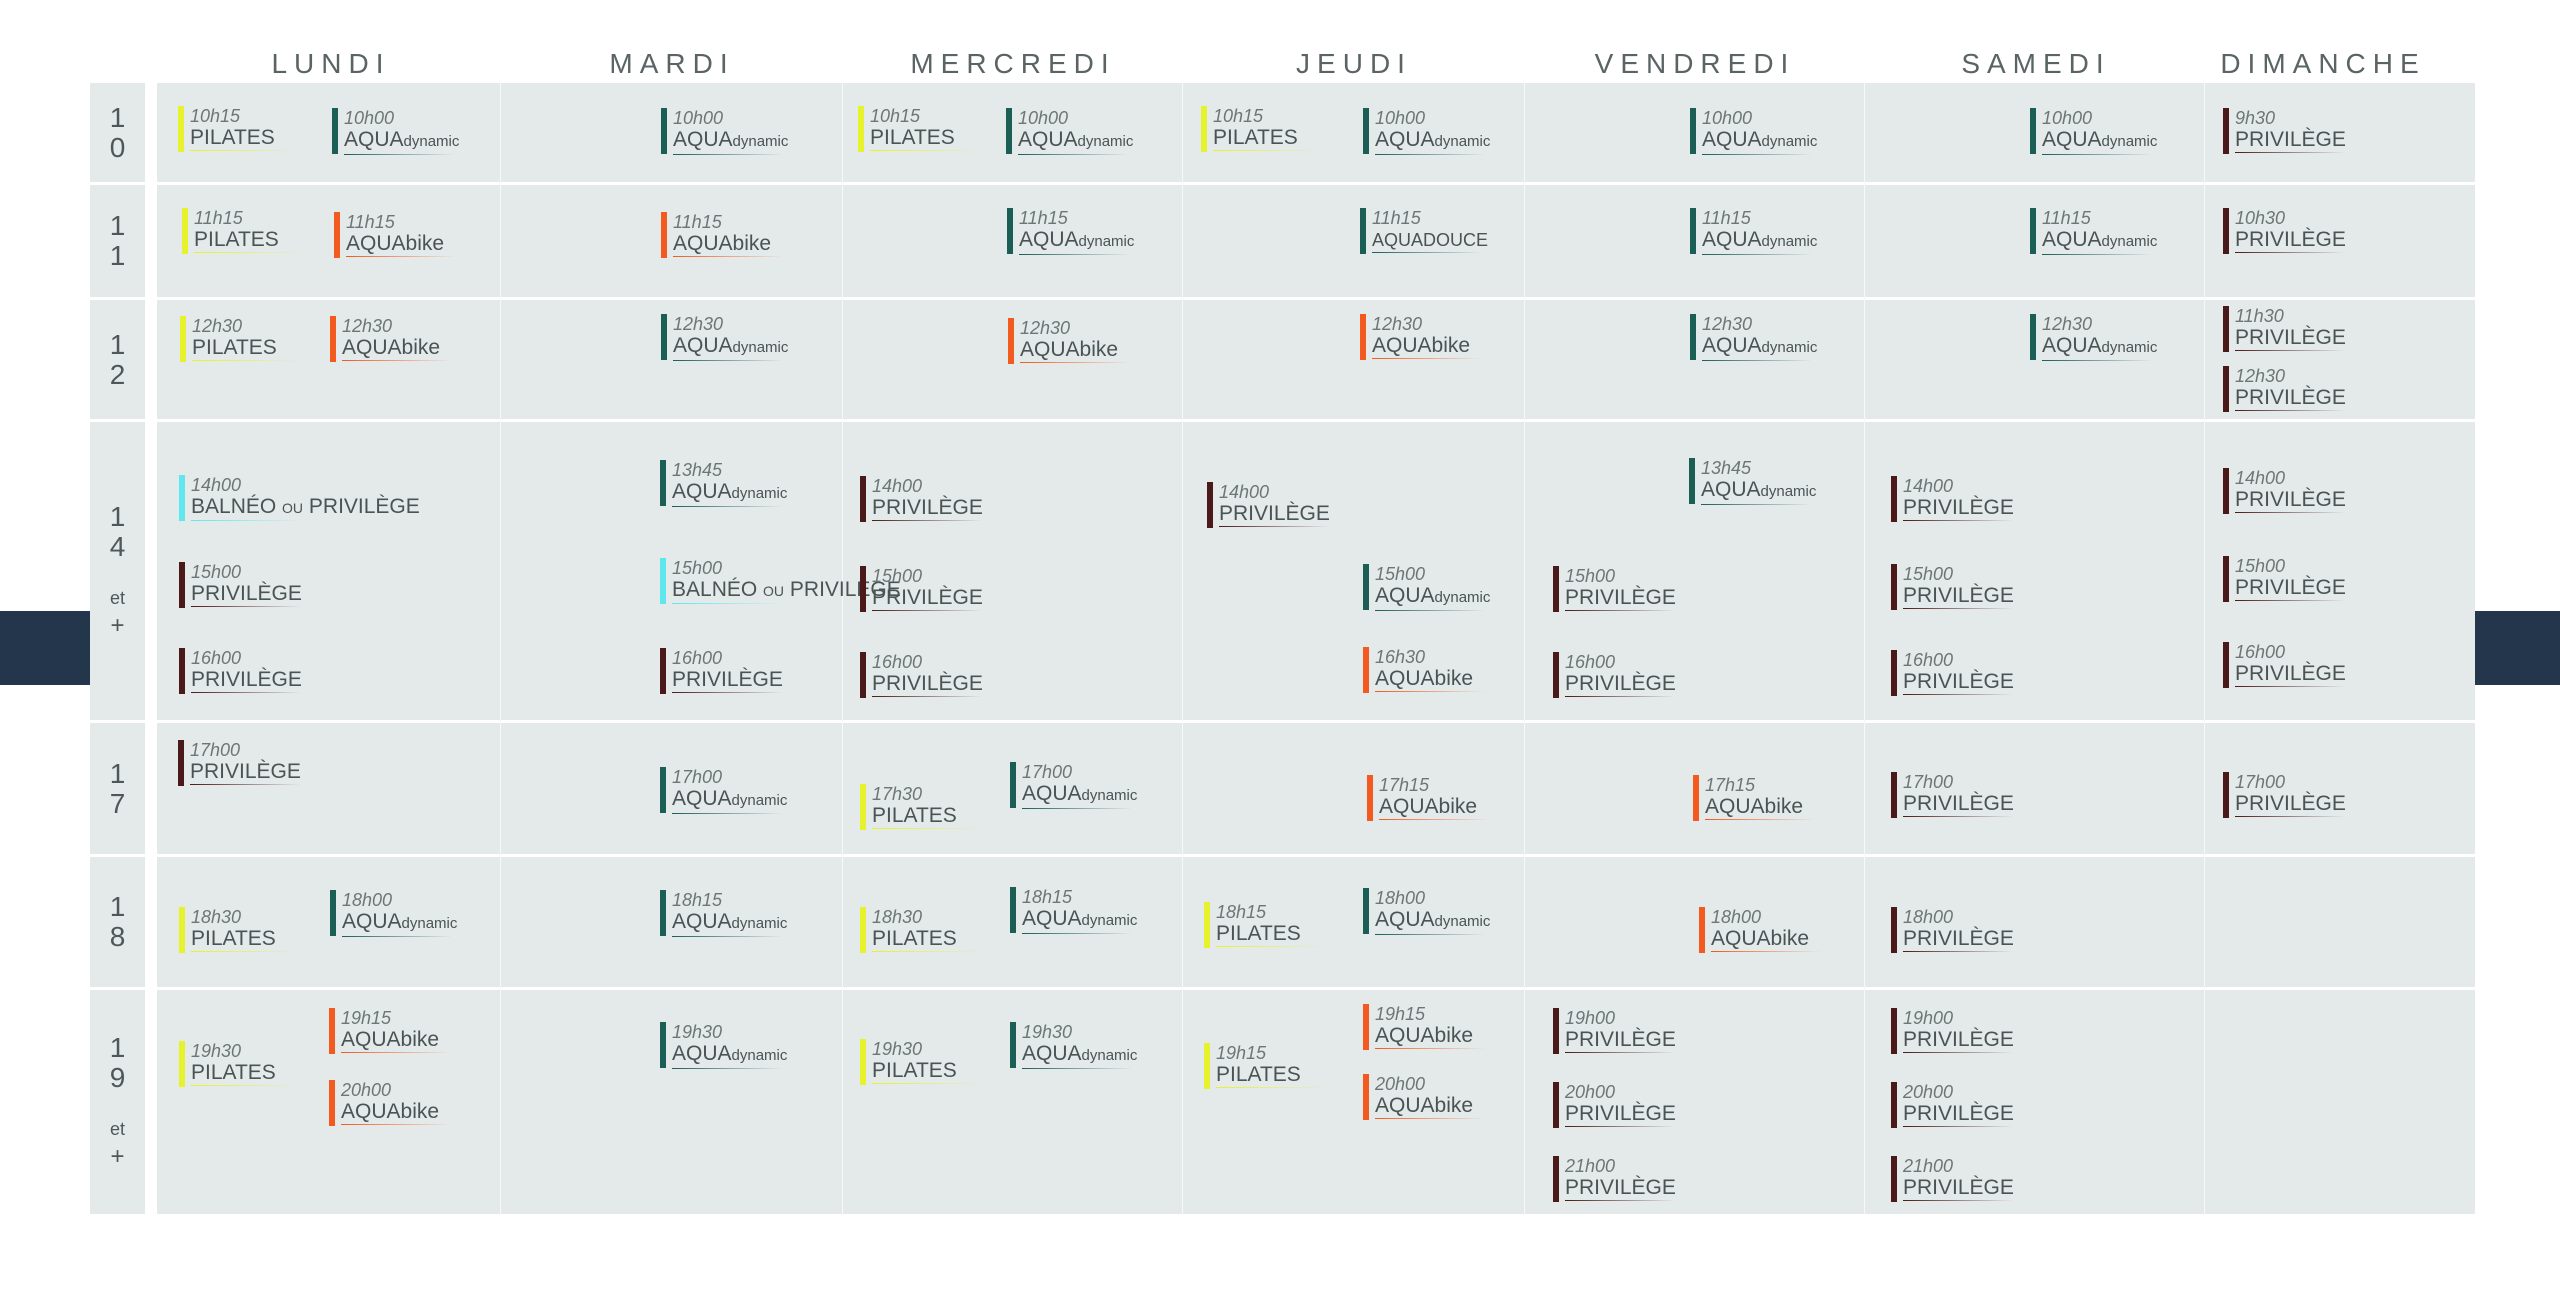 The image size is (2560, 1297). Describe the element at coordinates (395, 235) in the screenshot. I see `event-aquabike: 11h15 AQUAbike` at that location.